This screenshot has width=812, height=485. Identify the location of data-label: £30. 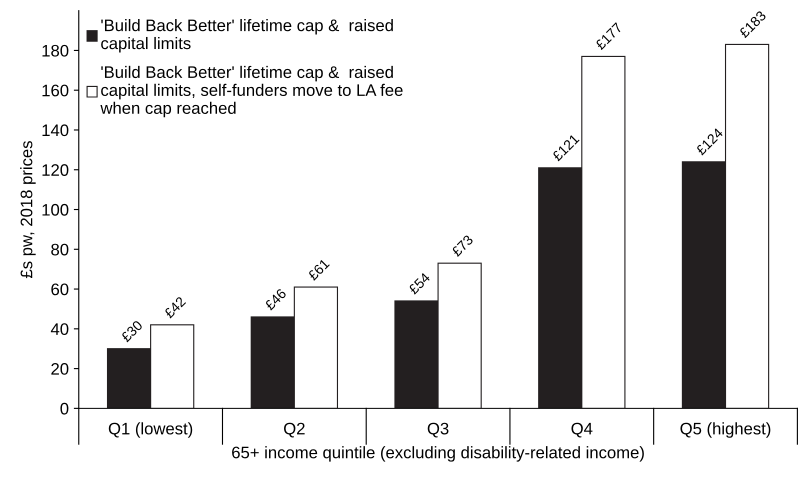
(132, 331).